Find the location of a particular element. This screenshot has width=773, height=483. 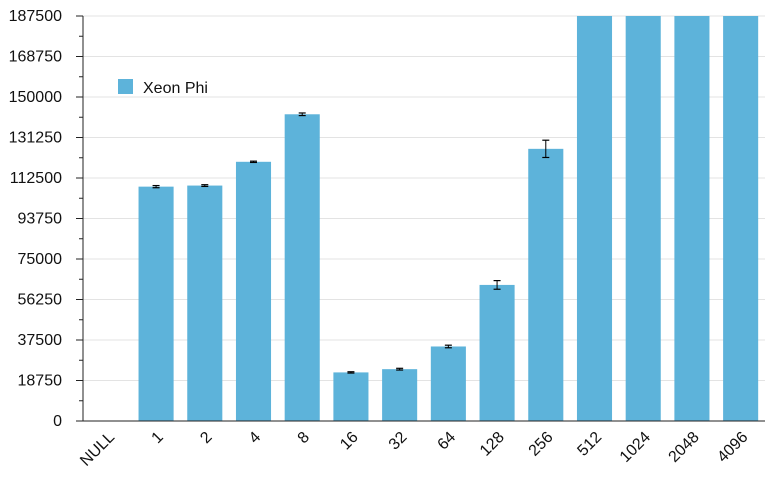

x-tick-label: 512 is located at coordinates (589, 444).